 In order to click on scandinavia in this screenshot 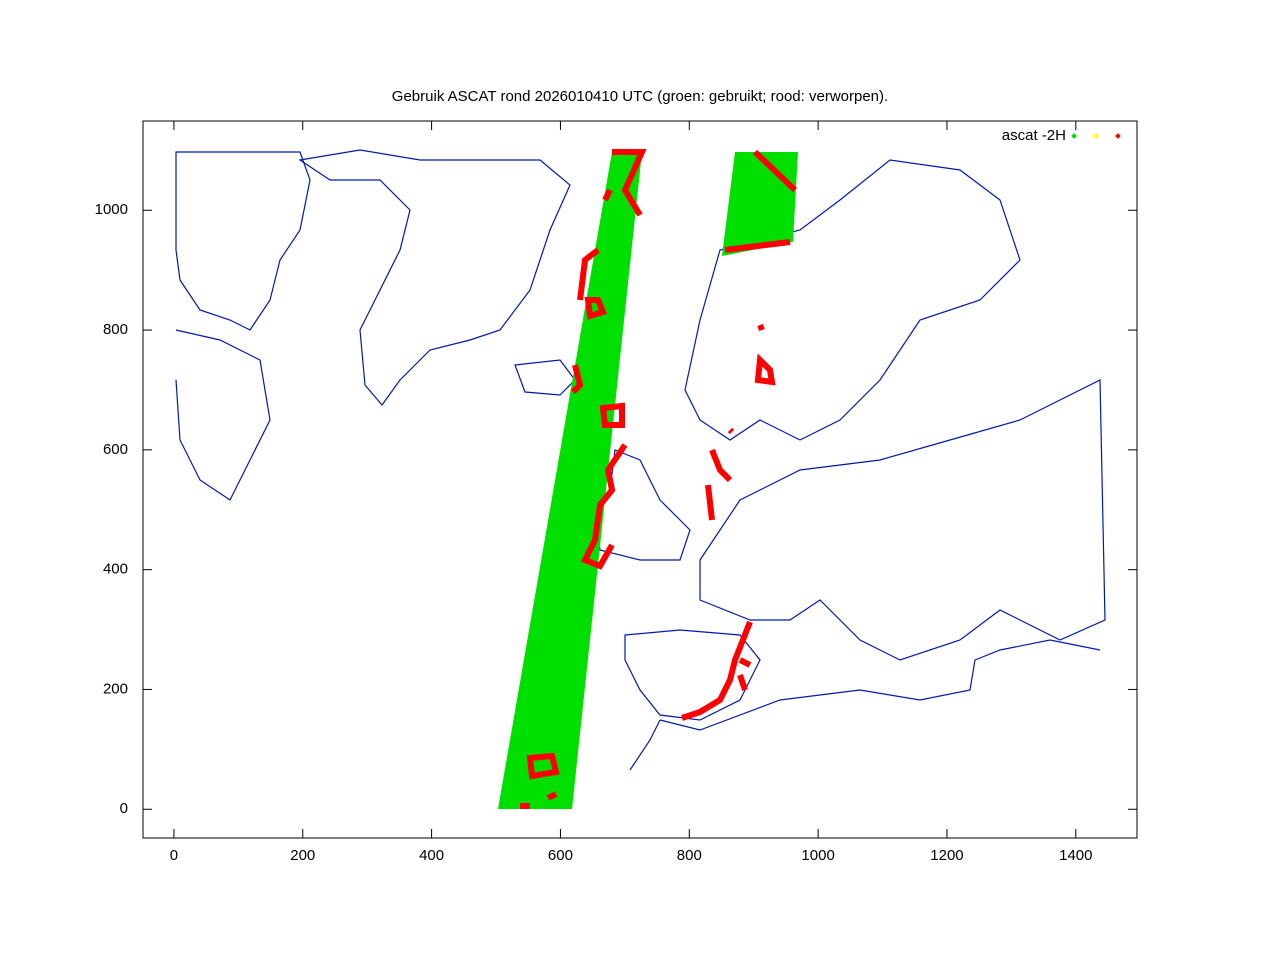, I will do `click(852, 300)`.